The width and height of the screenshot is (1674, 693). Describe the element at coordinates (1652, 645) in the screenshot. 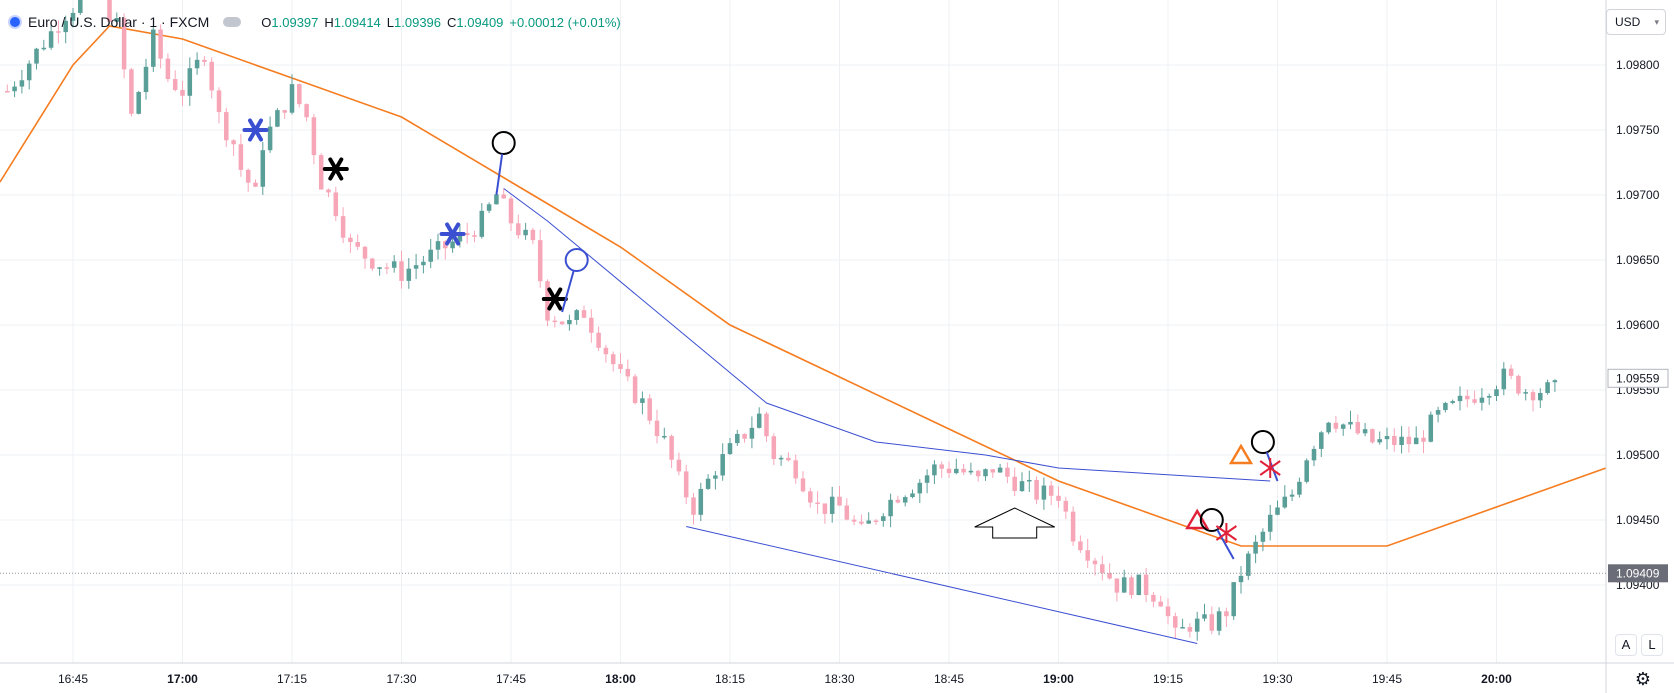

I see `log-scale-button: L` at that location.